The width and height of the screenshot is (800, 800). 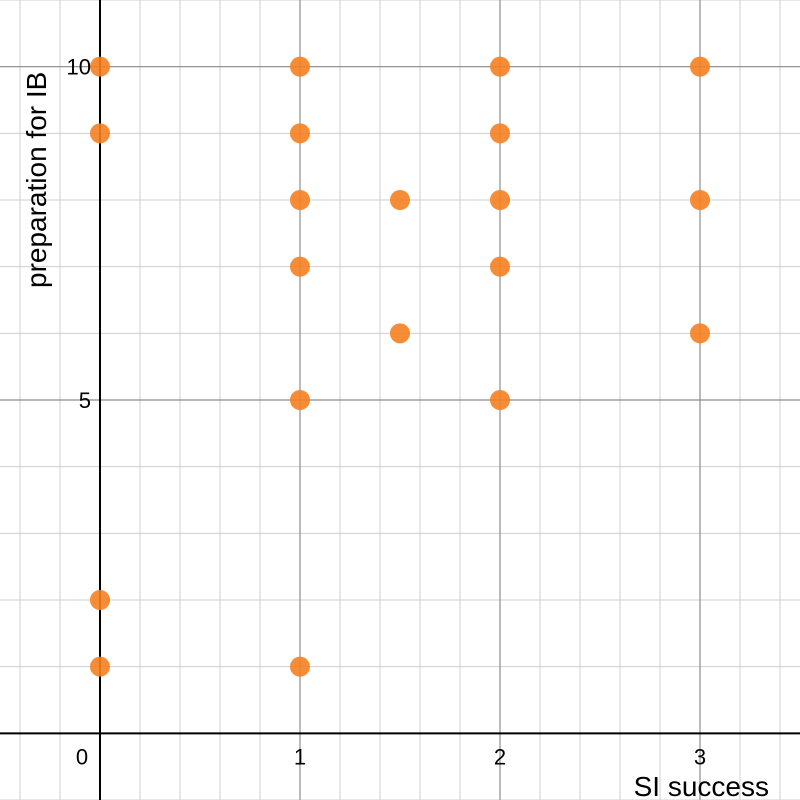 I want to click on x-tick-label: 2, so click(x=500, y=756).